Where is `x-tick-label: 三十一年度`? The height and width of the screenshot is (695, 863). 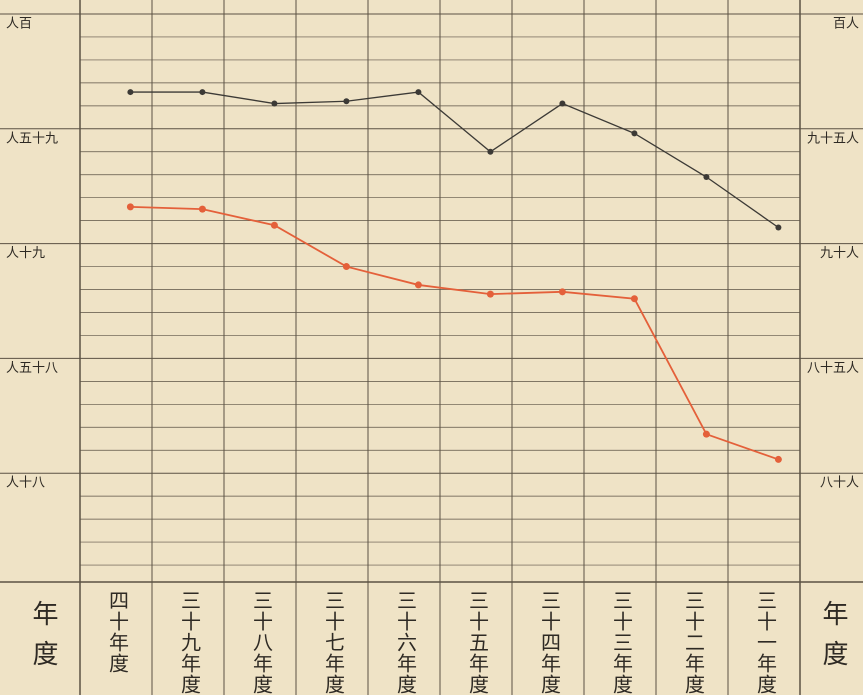
x-tick-label: 三十一年度 is located at coordinates (766, 642).